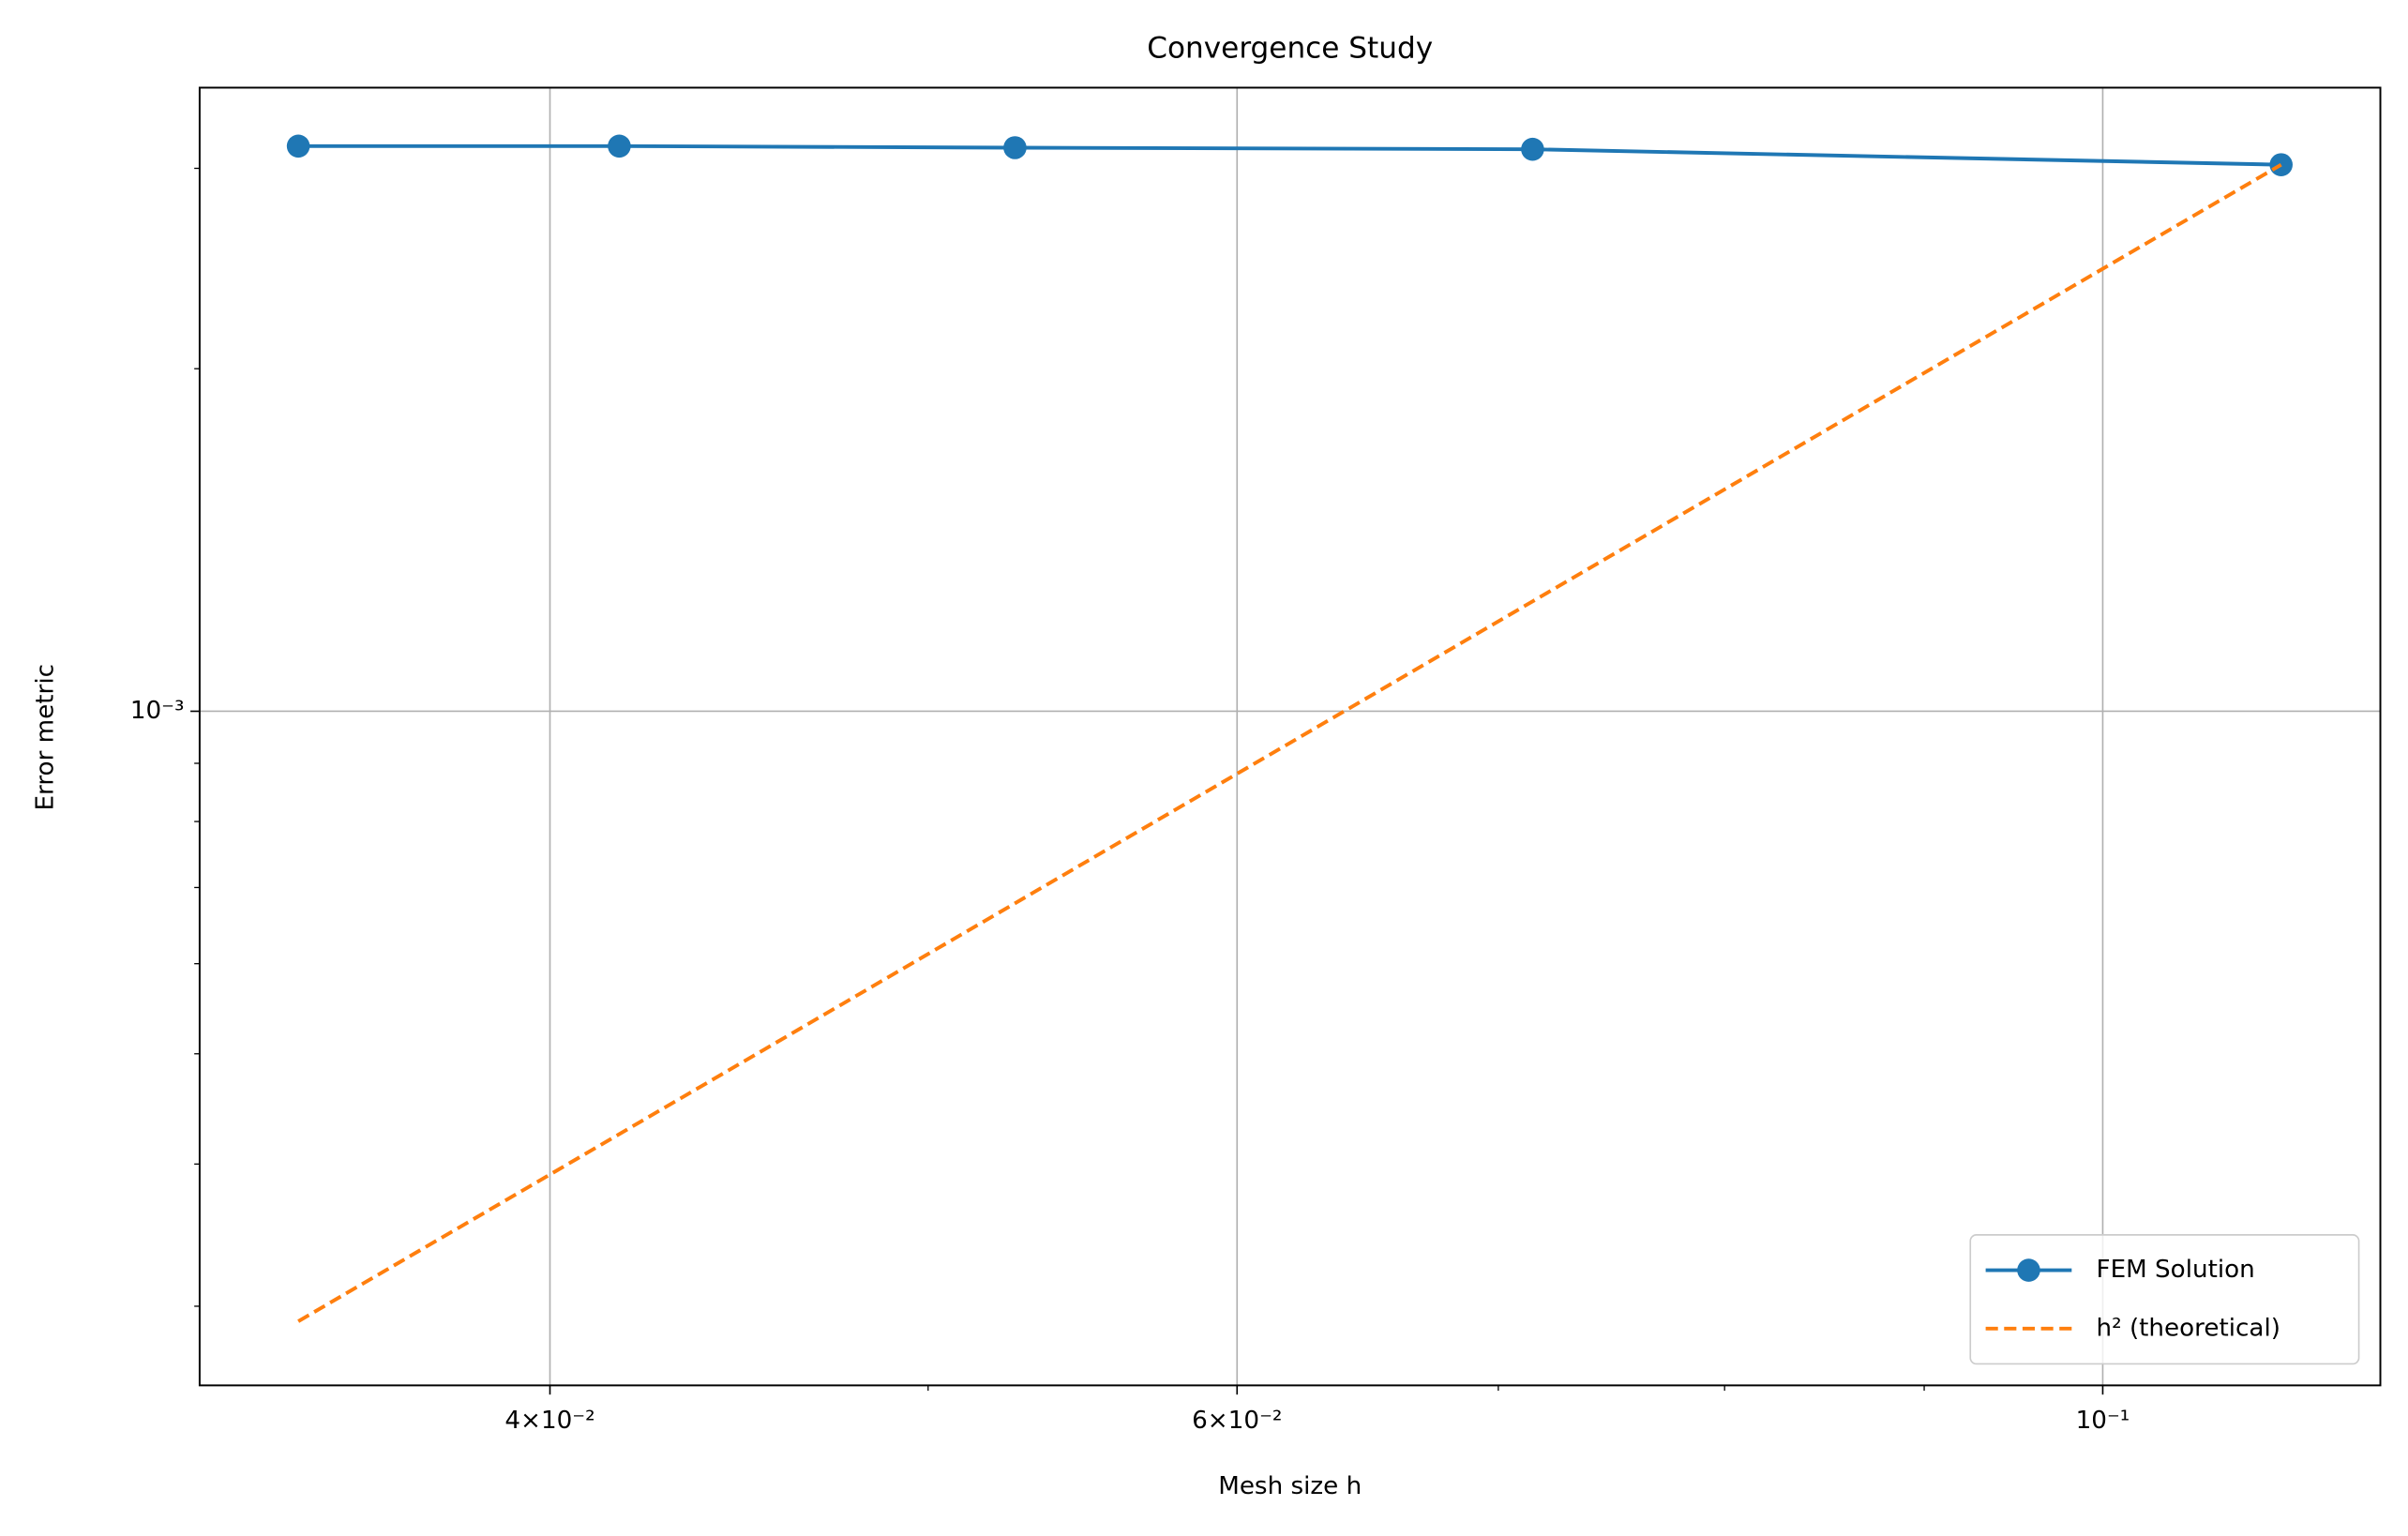 This screenshot has height=1536, width=2408. What do you see at coordinates (2176, 1270) in the screenshot?
I see `legend-label: FEM Solution` at bounding box center [2176, 1270].